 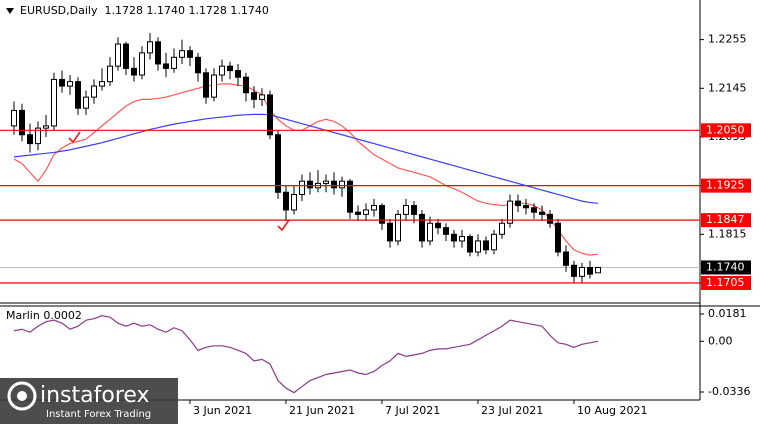 What do you see at coordinates (412, 410) in the screenshot?
I see `x-tick-label: 7 Jul 2021` at bounding box center [412, 410].